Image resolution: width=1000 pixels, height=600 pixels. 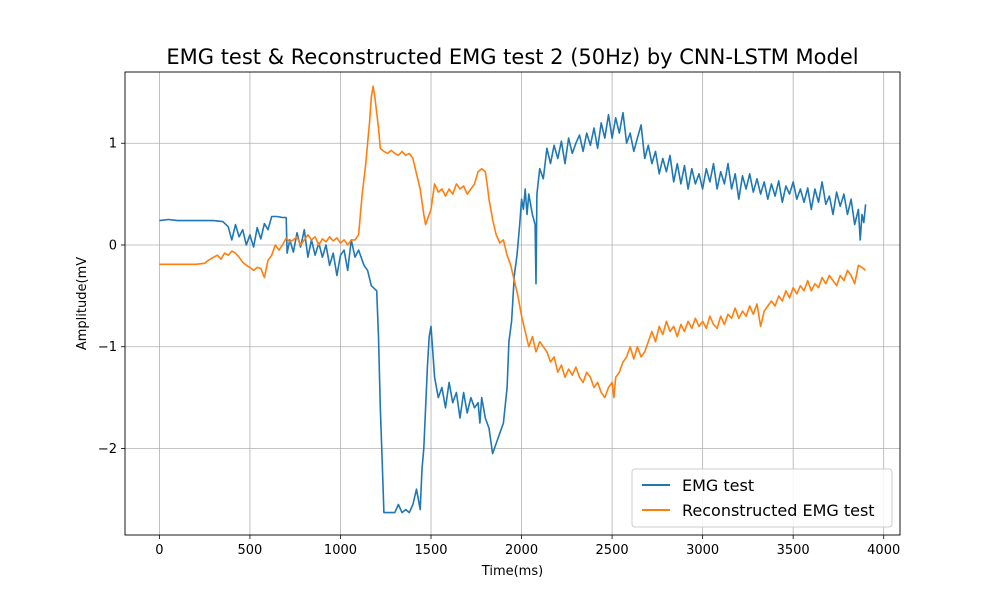 What do you see at coordinates (512, 571) in the screenshot?
I see `x-axis-label: Time(ms)` at bounding box center [512, 571].